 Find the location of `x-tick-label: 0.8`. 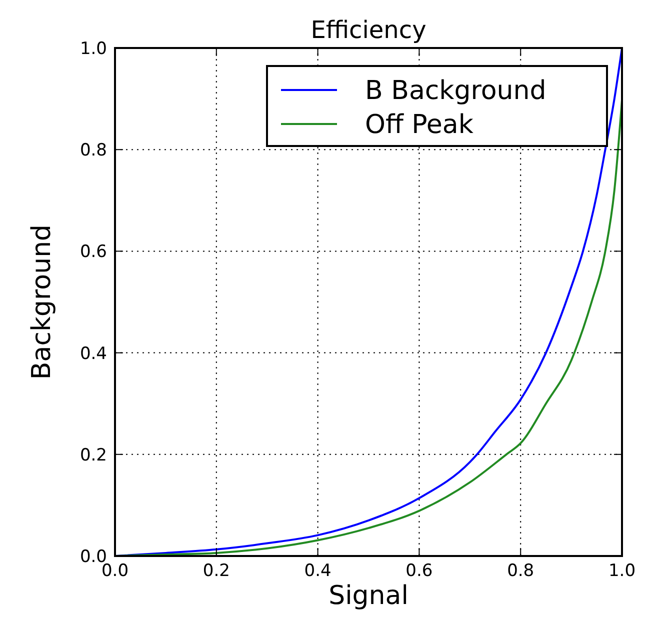

x-tick-label: 0.8 is located at coordinates (520, 571).